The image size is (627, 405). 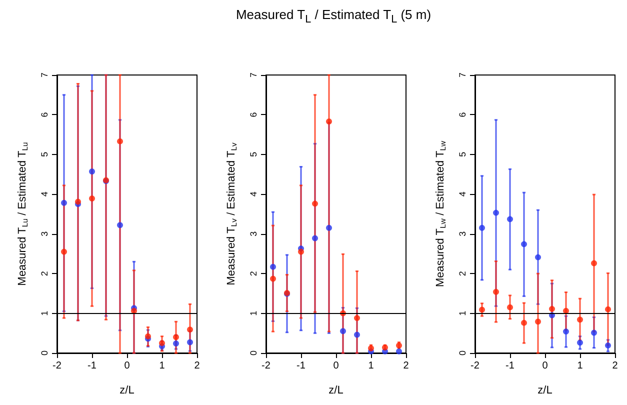 What do you see at coordinates (333, 17) in the screenshot?
I see `chart-title: Measured T$_{L}$ / Estimated T$_{L}$ (5 m)` at bounding box center [333, 17].